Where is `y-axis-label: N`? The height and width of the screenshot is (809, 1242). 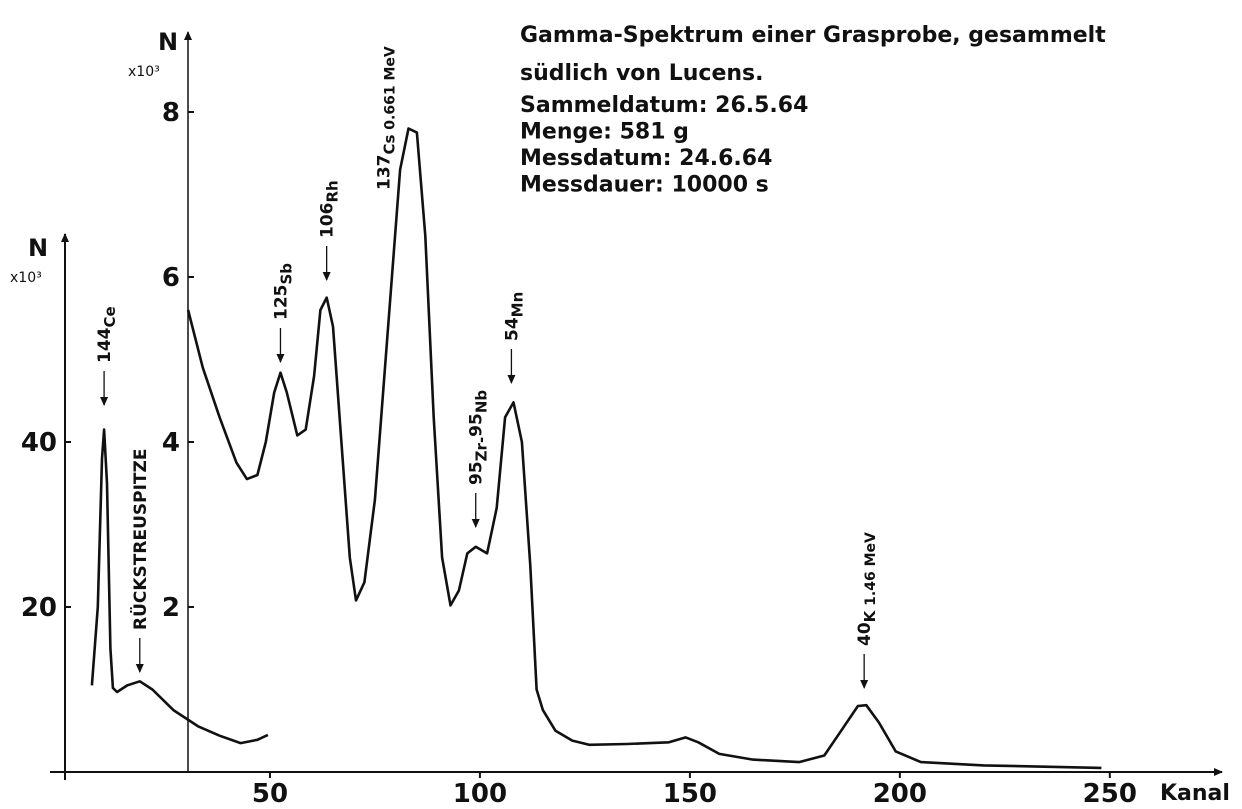 y-axis-label: N is located at coordinates (38, 248).